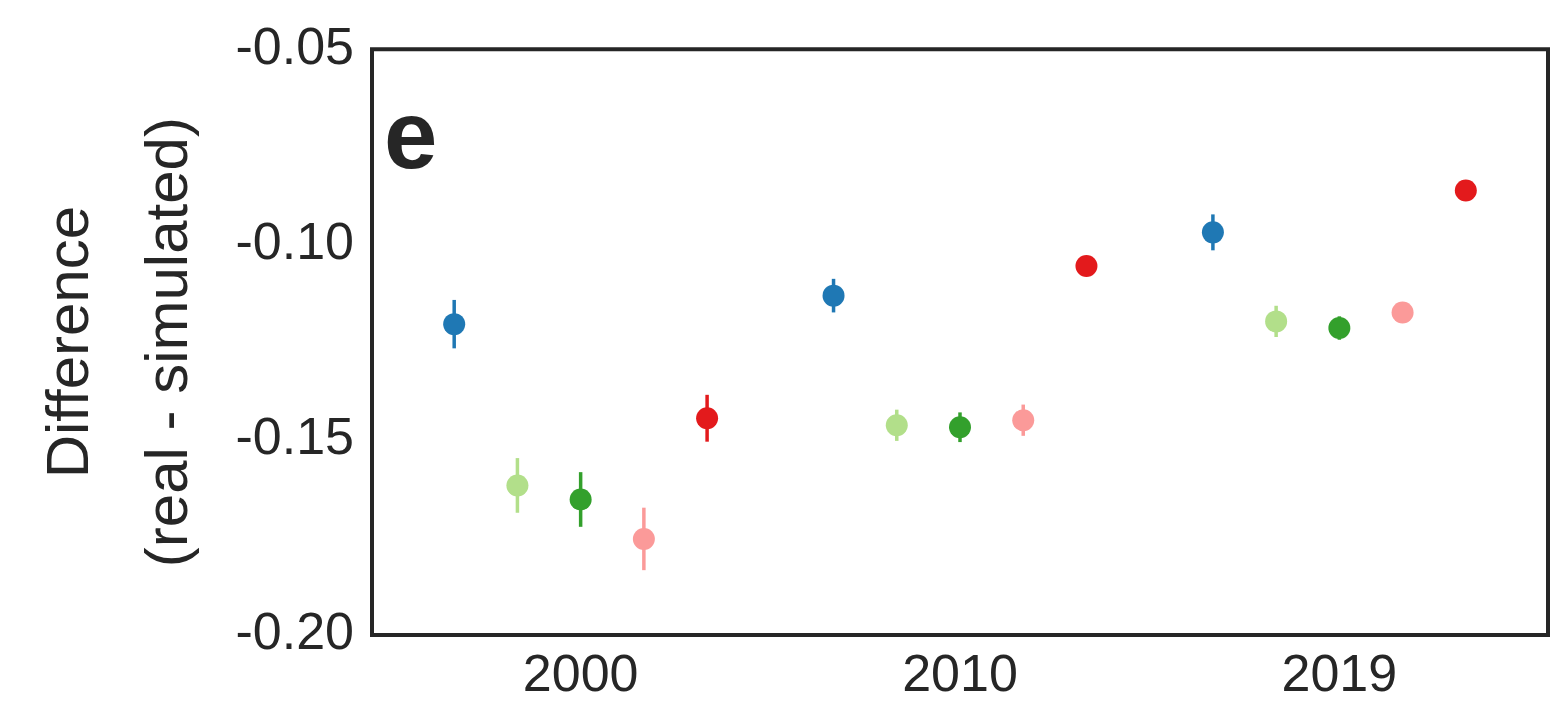 This screenshot has height=716, width=1559. I want to click on x-tick-label: 2000, so click(580, 672).